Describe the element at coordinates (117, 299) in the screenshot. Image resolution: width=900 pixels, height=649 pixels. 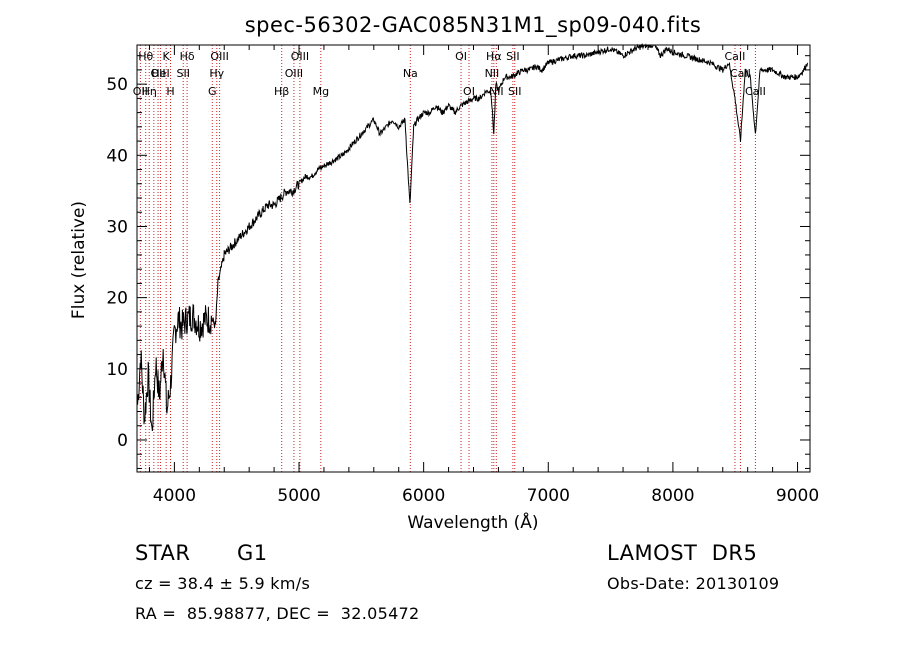
I see `y-tick-label: 20` at that location.